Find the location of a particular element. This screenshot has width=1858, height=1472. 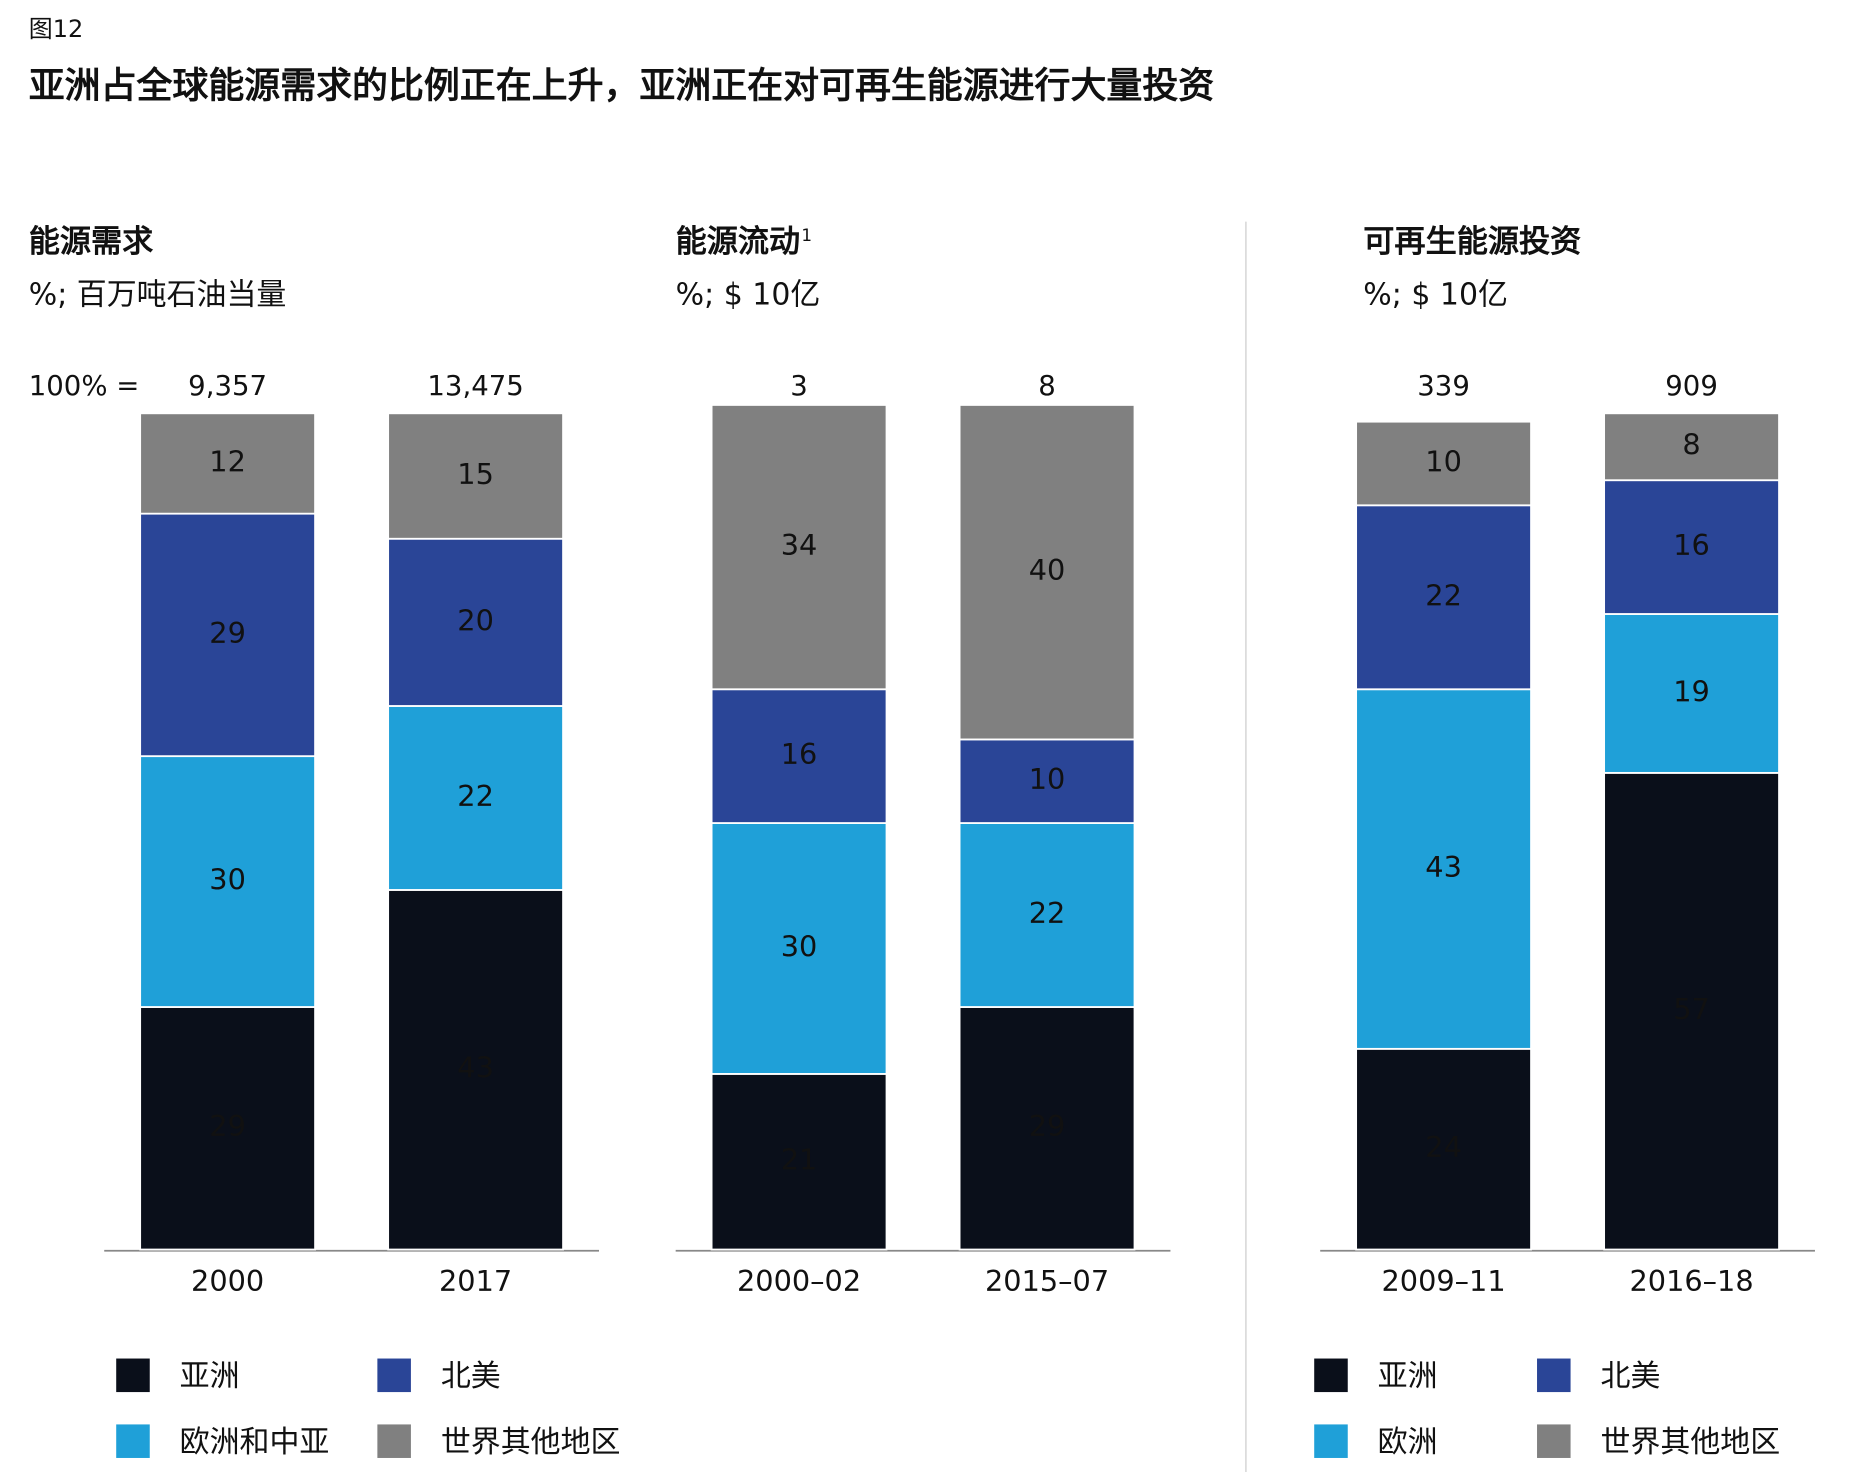

value-label: 40 is located at coordinates (1047, 570).